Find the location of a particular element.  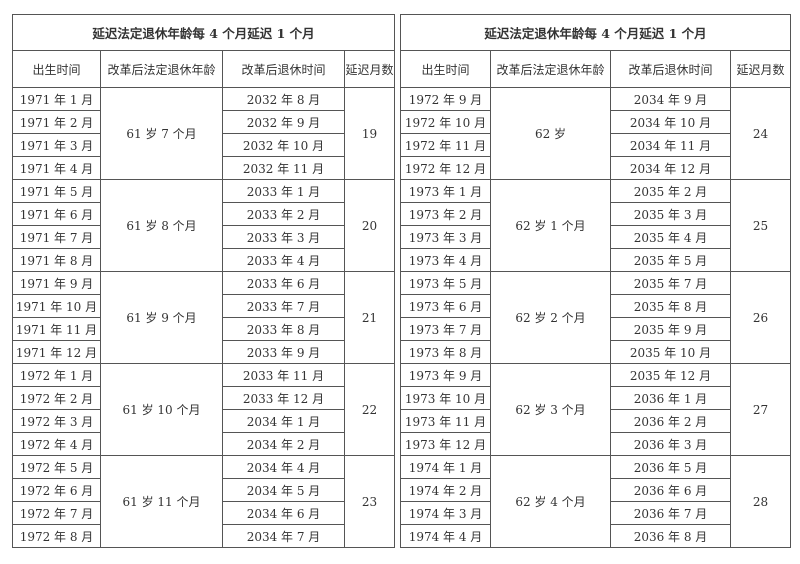

data-row: 1973 年 1 月 62 岁 1 个月 2035 年 2 月 25 is located at coordinates (595, 225).